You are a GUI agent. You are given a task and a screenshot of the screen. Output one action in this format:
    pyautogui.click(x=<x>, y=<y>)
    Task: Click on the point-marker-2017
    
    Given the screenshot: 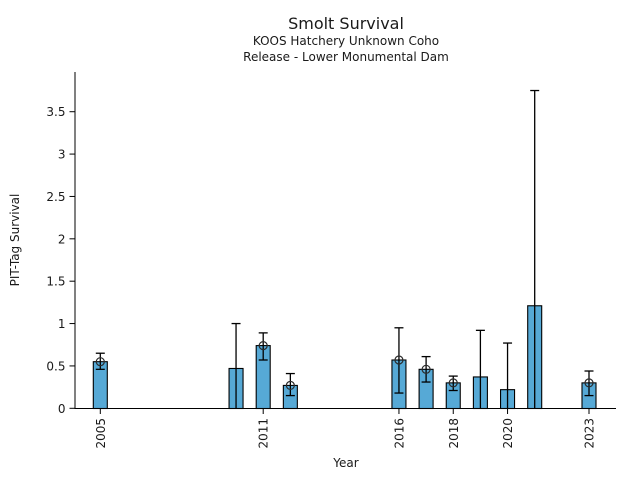 What is the action you would take?
    pyautogui.click(x=426, y=369)
    